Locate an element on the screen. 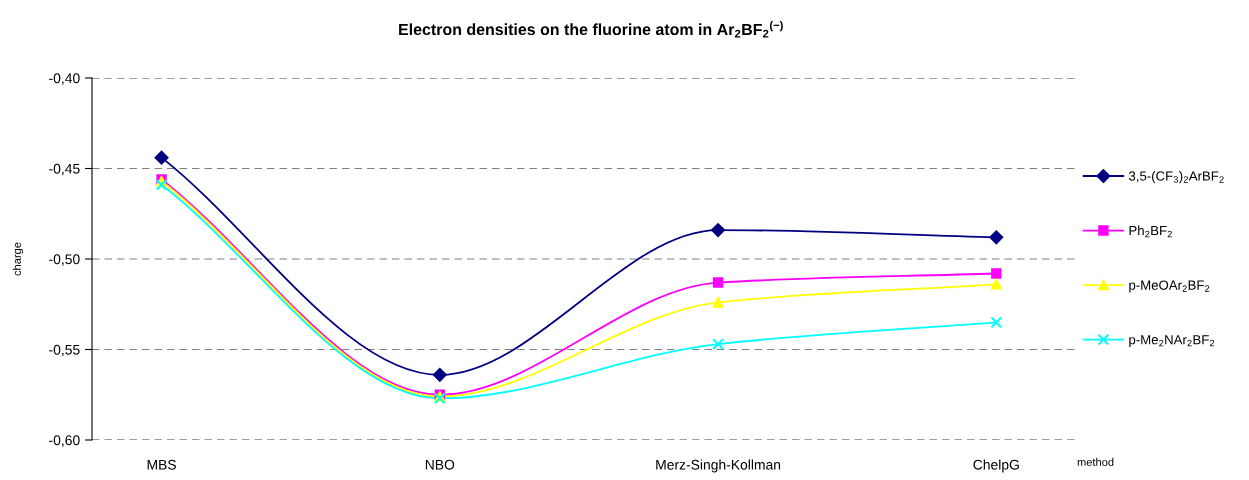 This screenshot has height=480, width=1249. x-tick-label: MBS is located at coordinates (161, 464).